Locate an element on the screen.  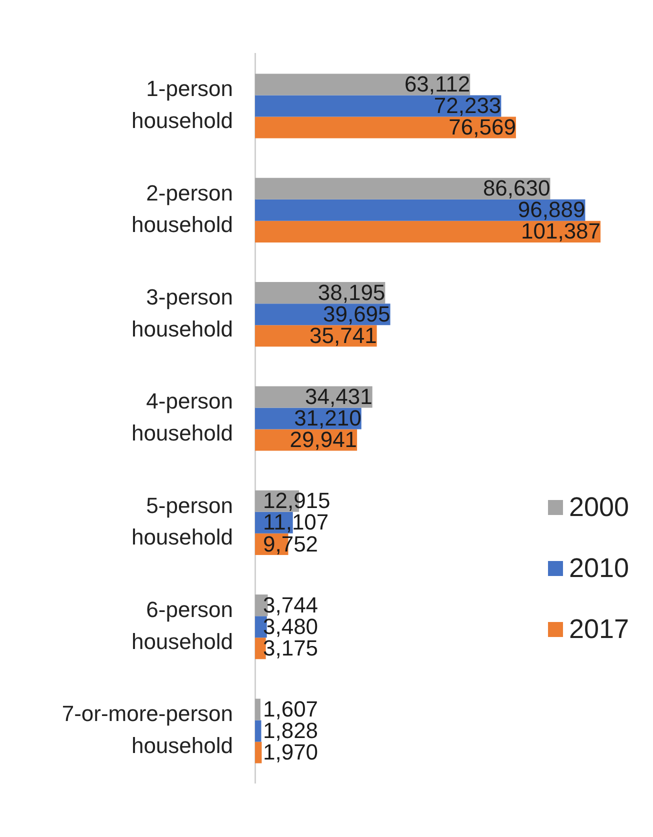
y-tick-label: 4-person household is located at coordinates (182, 417).